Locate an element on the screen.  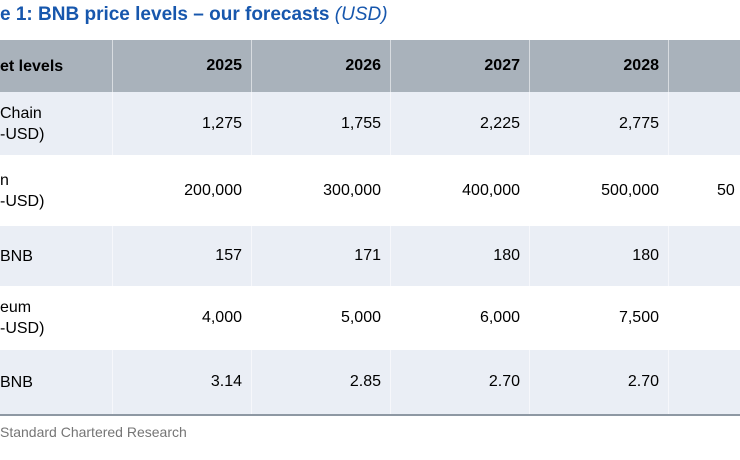
value-cell: 5,000 is located at coordinates (320, 318).